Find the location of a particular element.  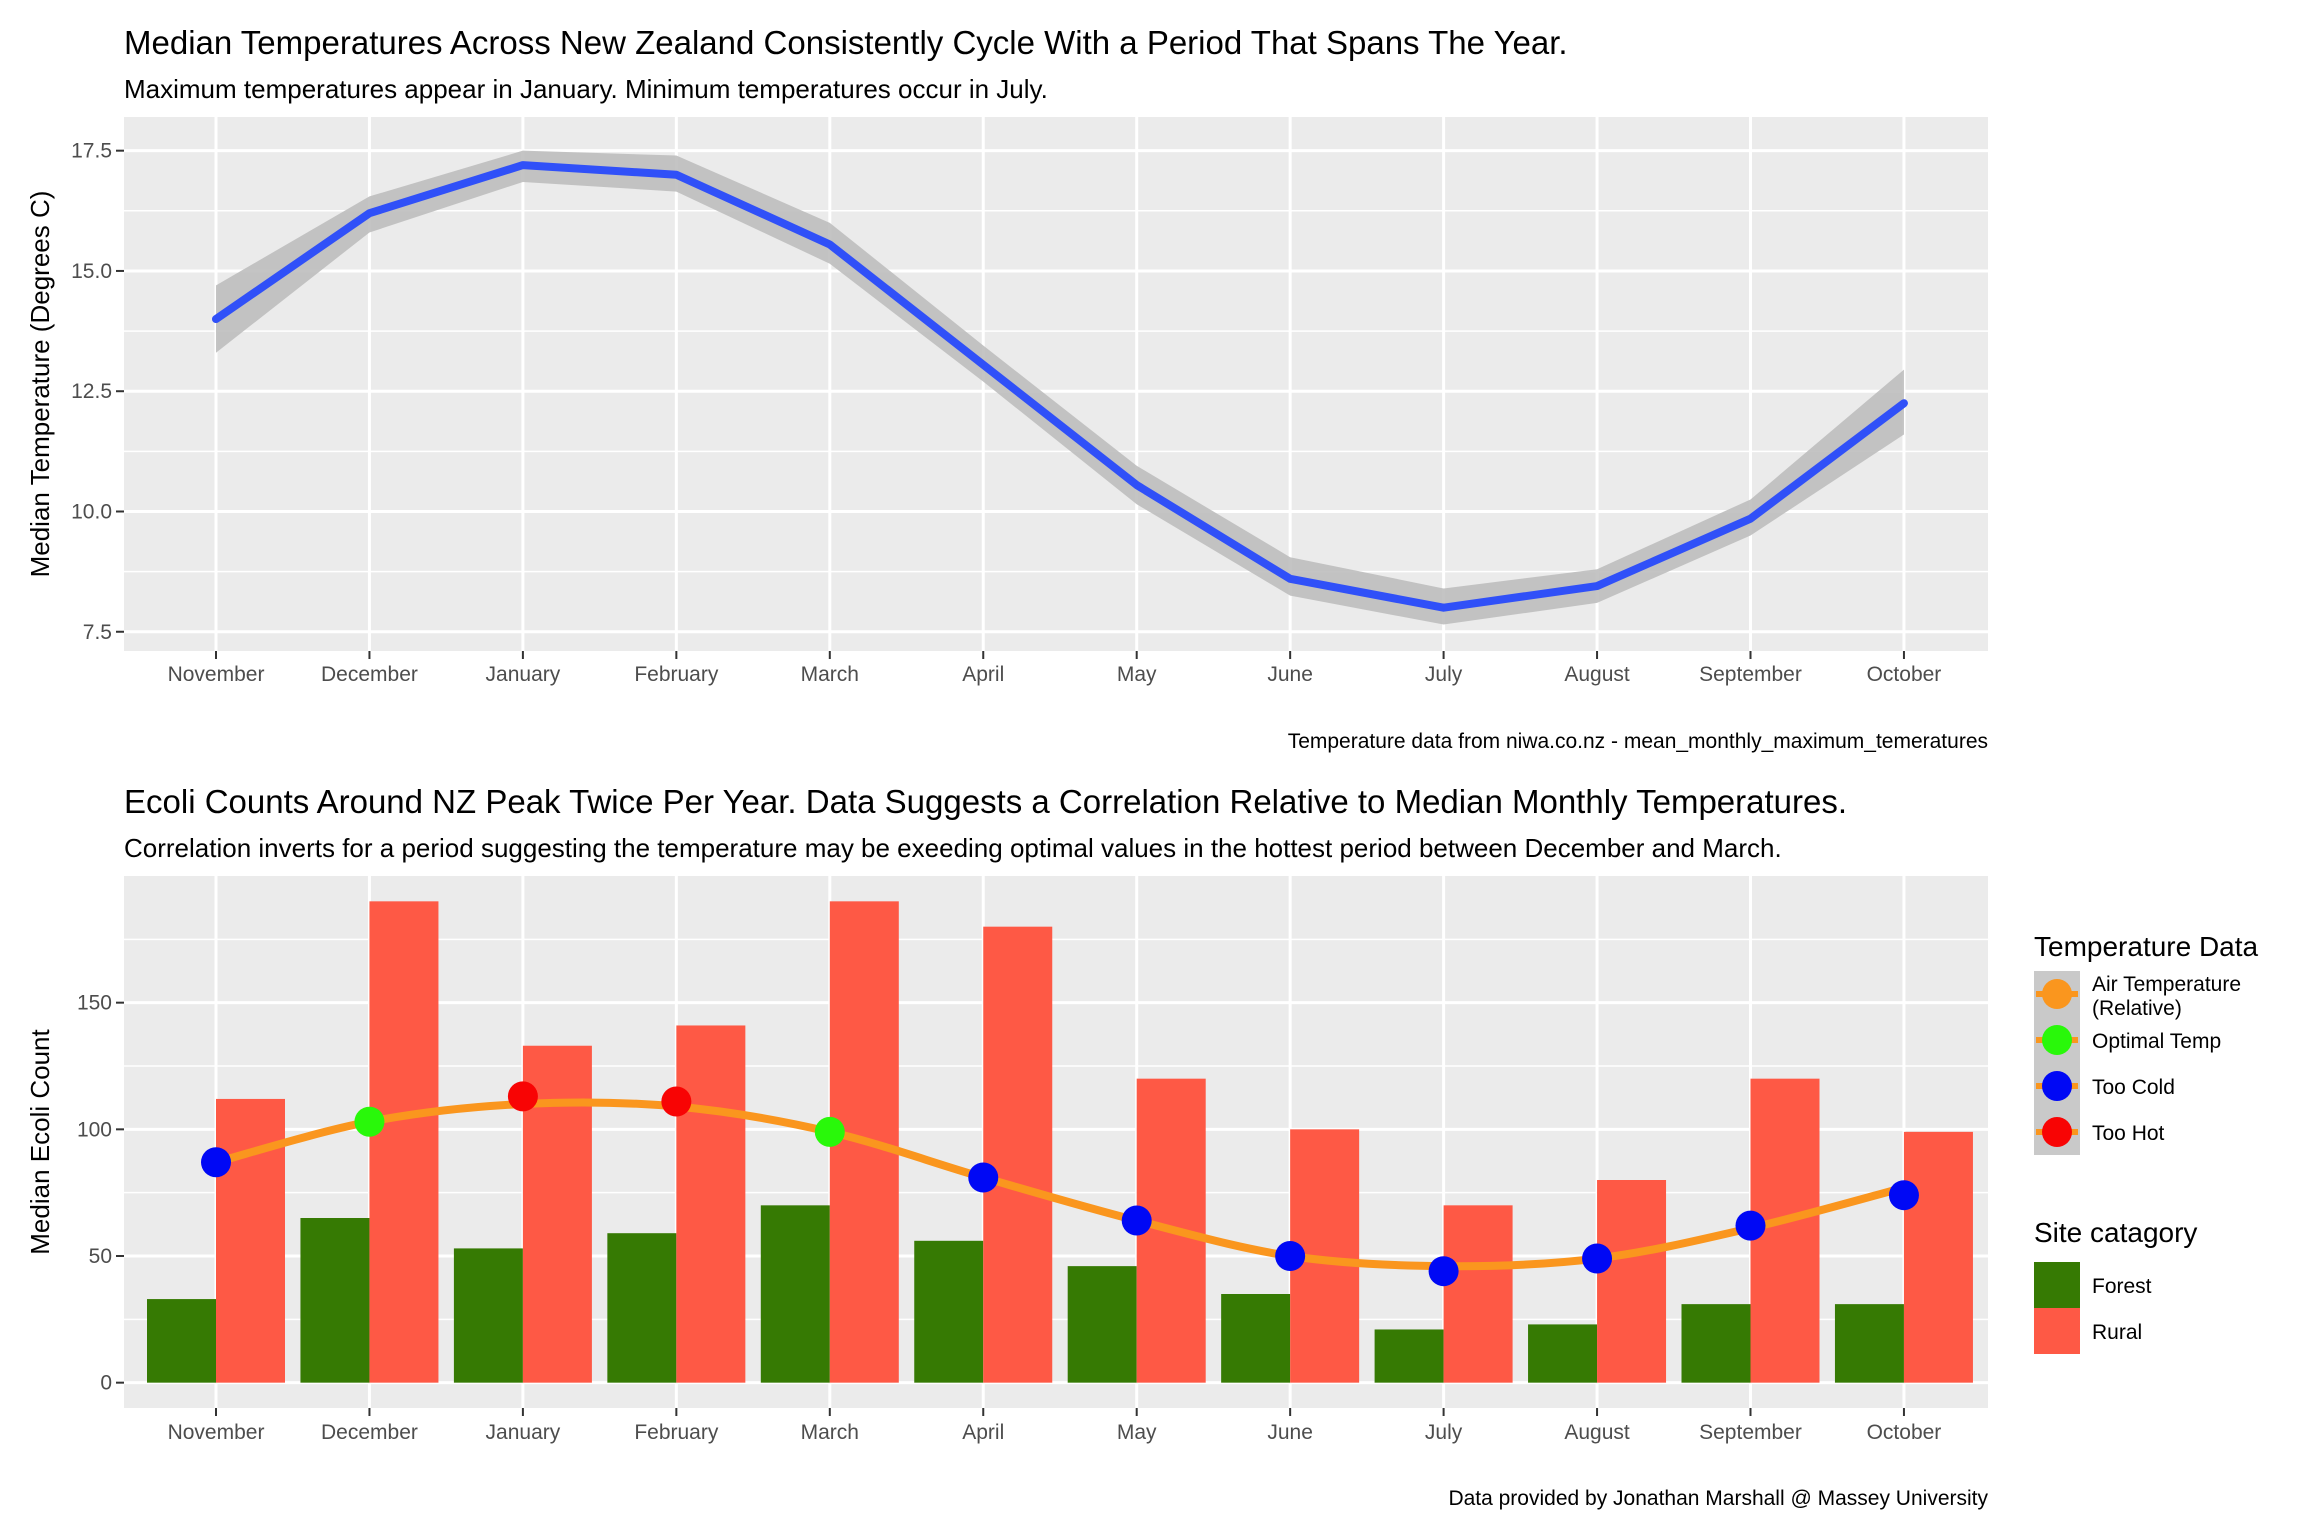

y-tick-label: 0 is located at coordinates (106, 1383).